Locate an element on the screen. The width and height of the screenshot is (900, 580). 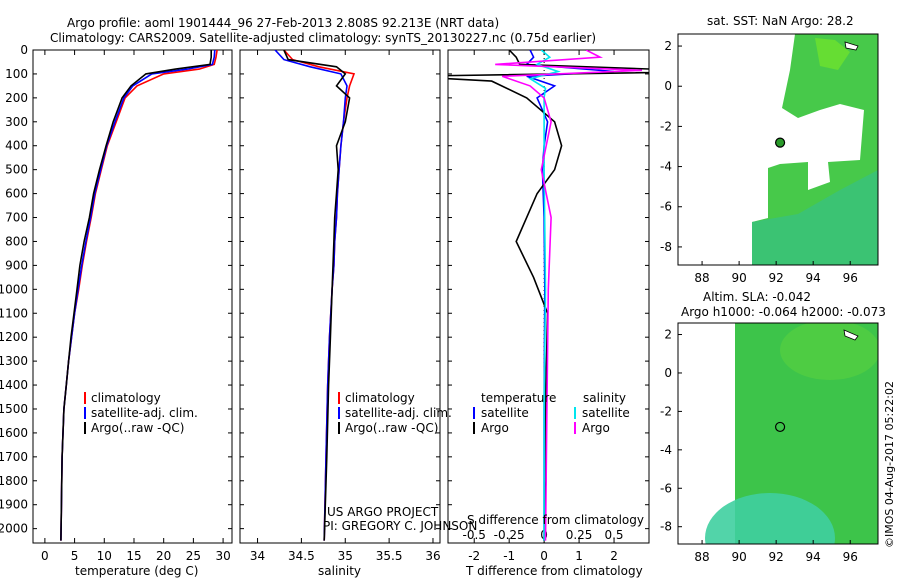
x-tick-label: 1 is located at coordinates (579, 556).